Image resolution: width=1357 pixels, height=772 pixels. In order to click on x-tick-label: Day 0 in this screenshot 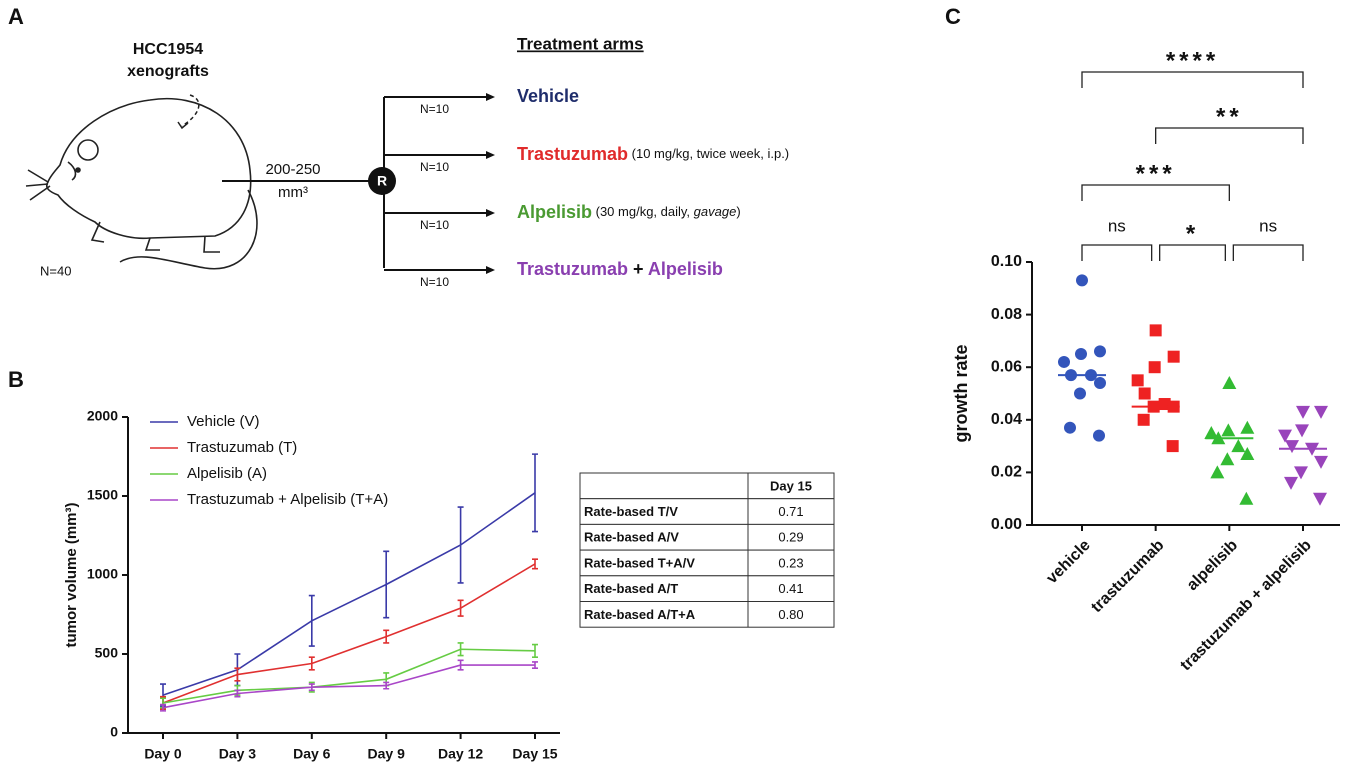, I will do `click(163, 754)`.